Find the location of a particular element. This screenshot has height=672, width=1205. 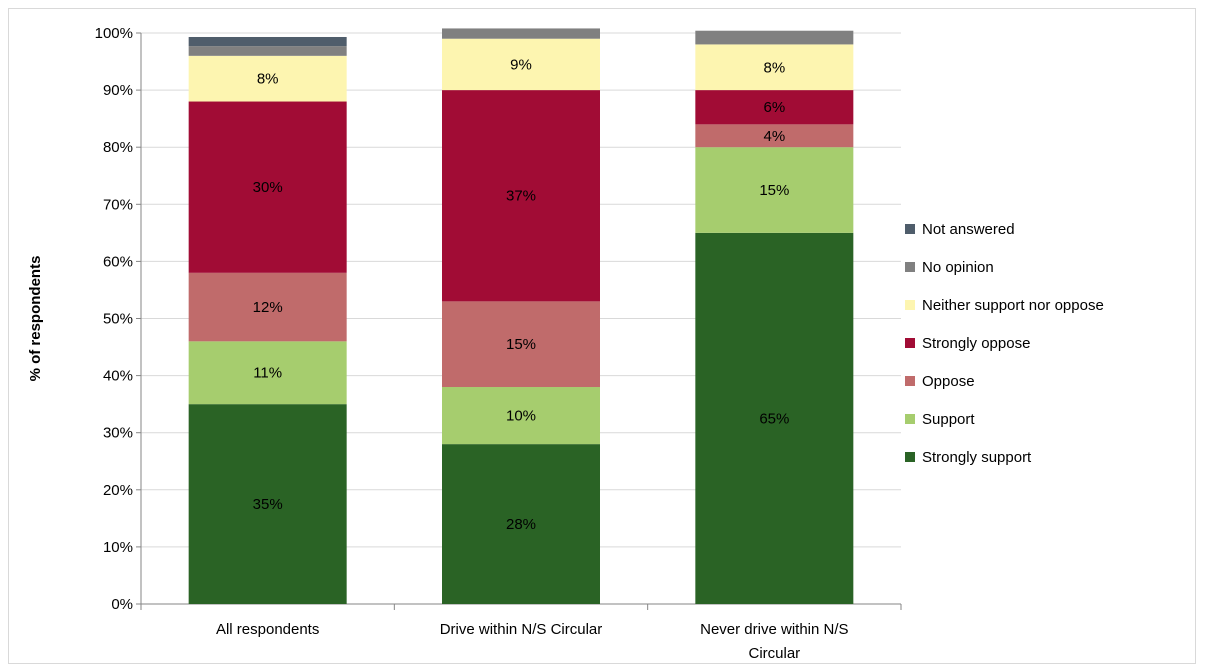

x-tick-label: Drive within N/S Circular is located at coordinates (521, 629).